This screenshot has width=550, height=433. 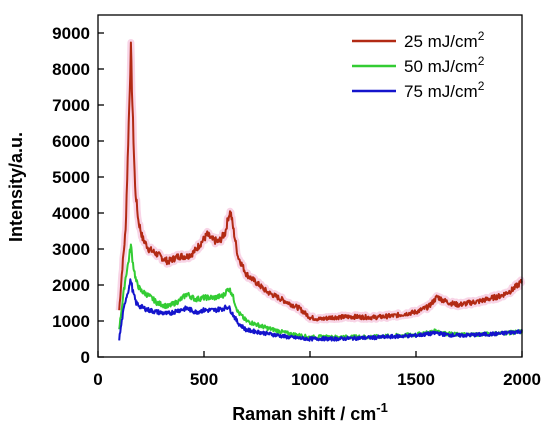 I want to click on y-tick-label: 2000, so click(x=71, y=285).